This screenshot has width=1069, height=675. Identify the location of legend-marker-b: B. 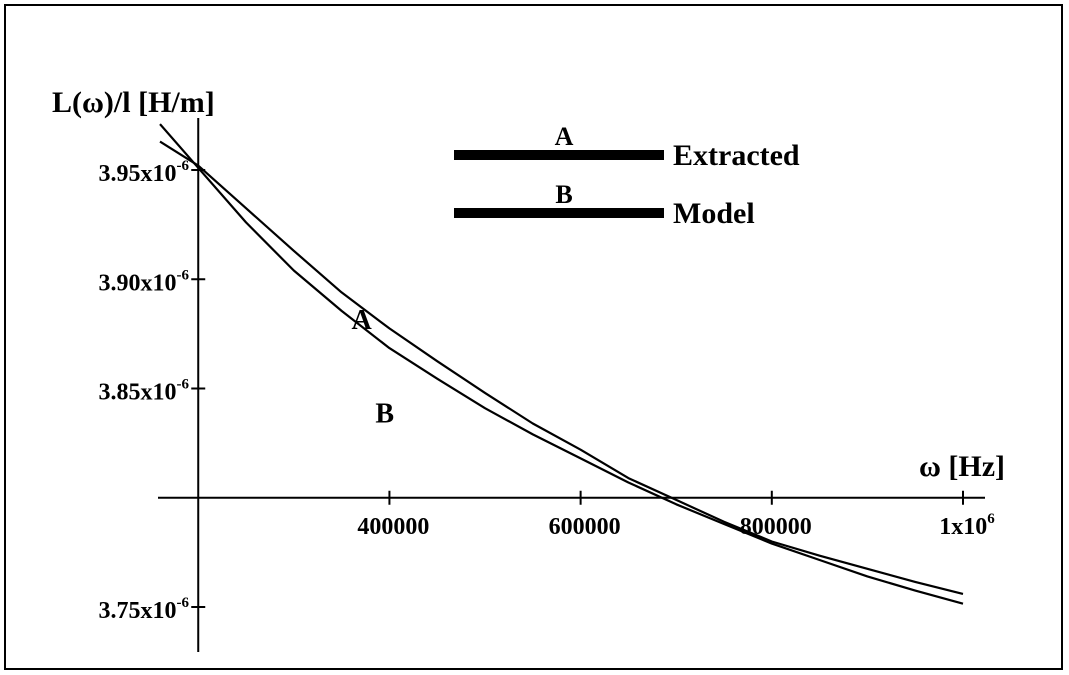
(563, 194).